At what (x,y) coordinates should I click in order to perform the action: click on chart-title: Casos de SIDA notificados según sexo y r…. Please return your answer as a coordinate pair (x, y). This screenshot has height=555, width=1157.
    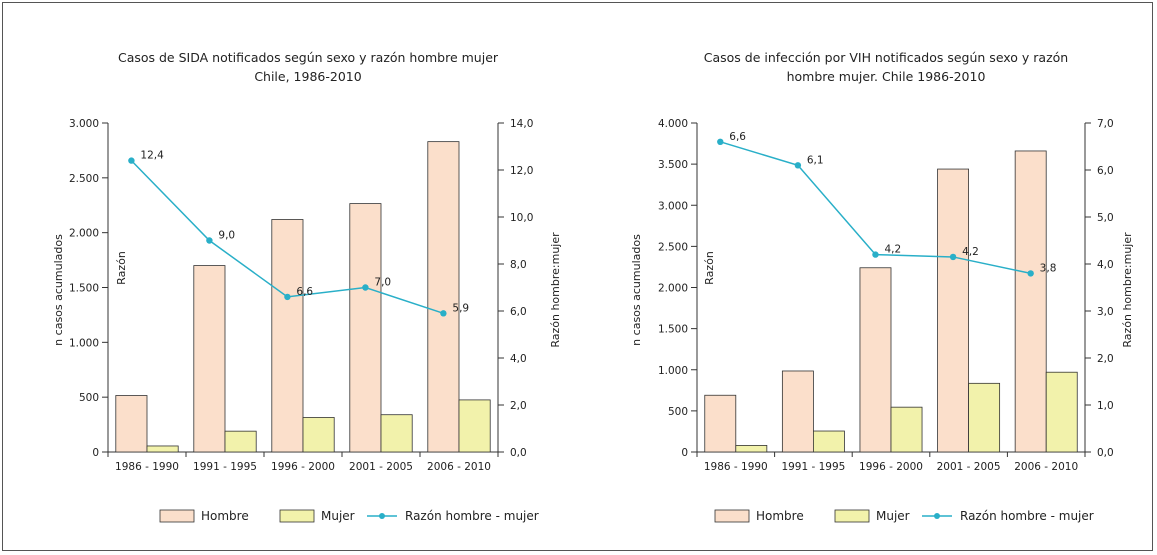
    Looking at the image, I should click on (308, 57).